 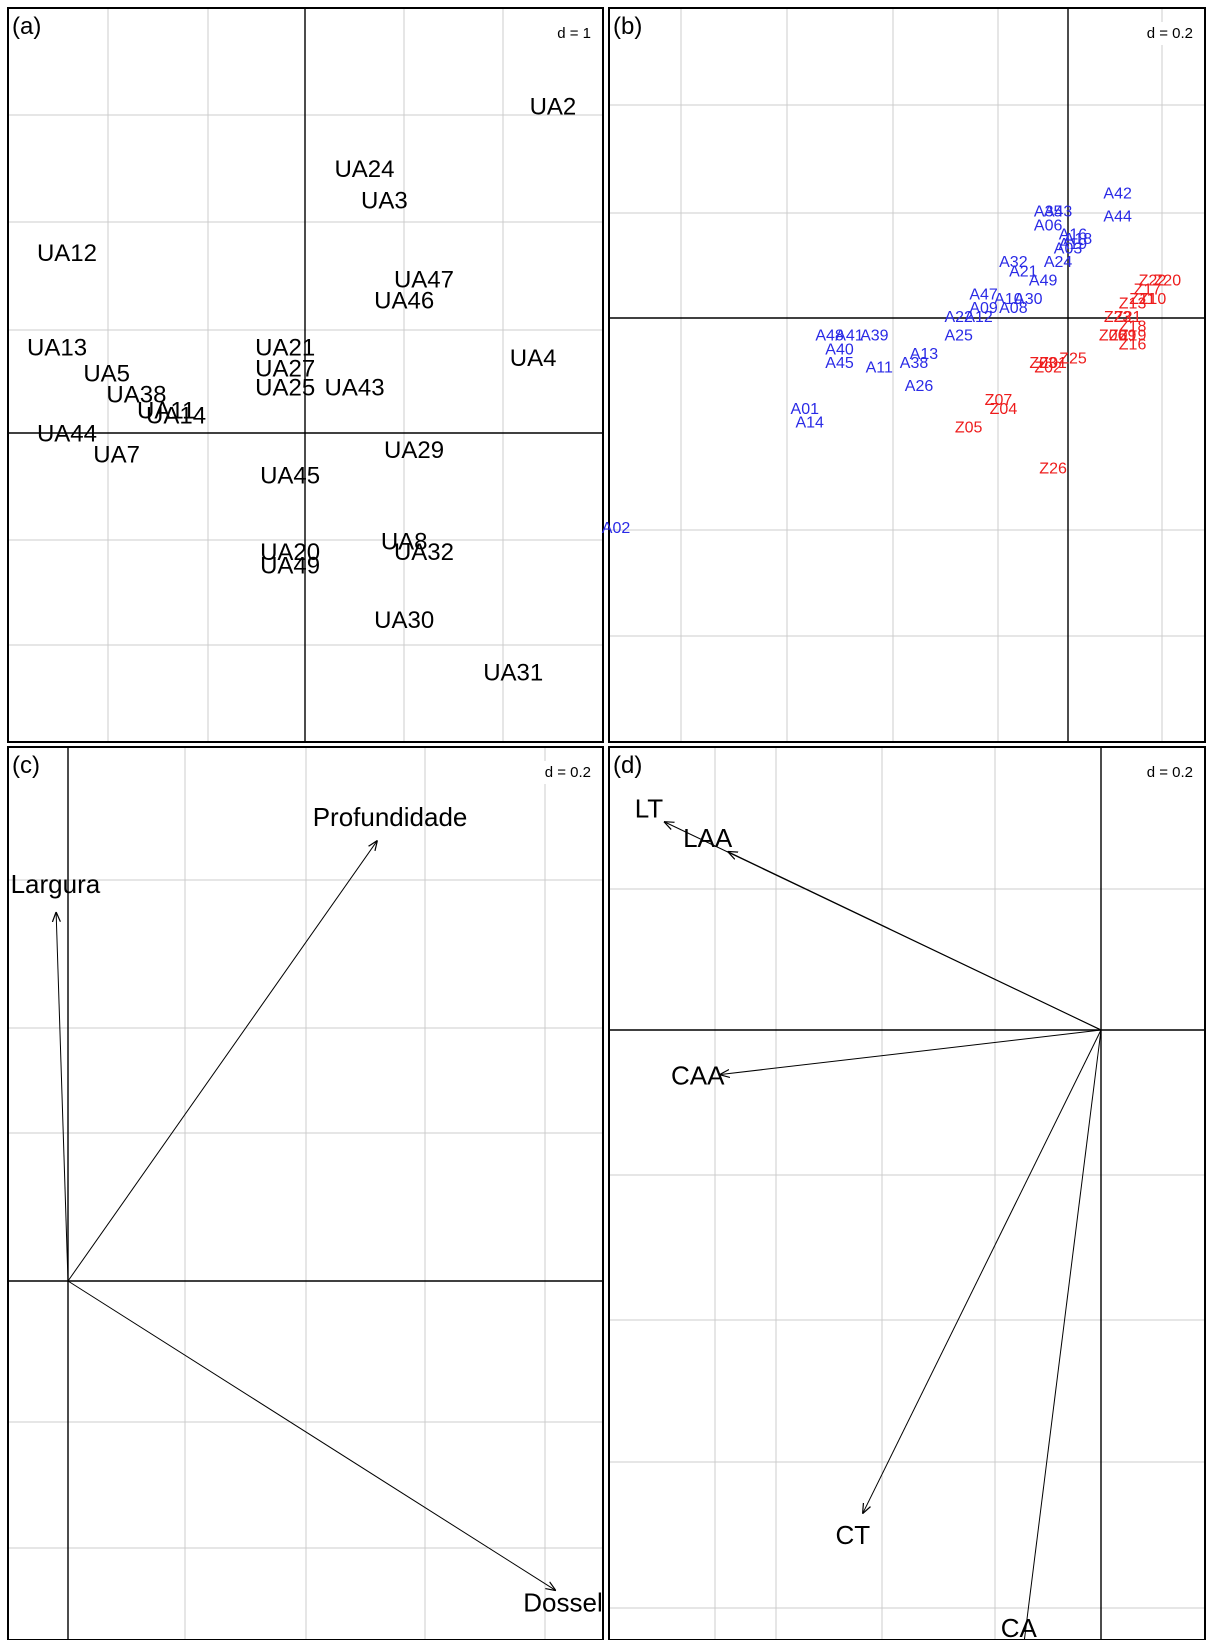 I want to click on point-label: UA12, so click(x=67, y=253).